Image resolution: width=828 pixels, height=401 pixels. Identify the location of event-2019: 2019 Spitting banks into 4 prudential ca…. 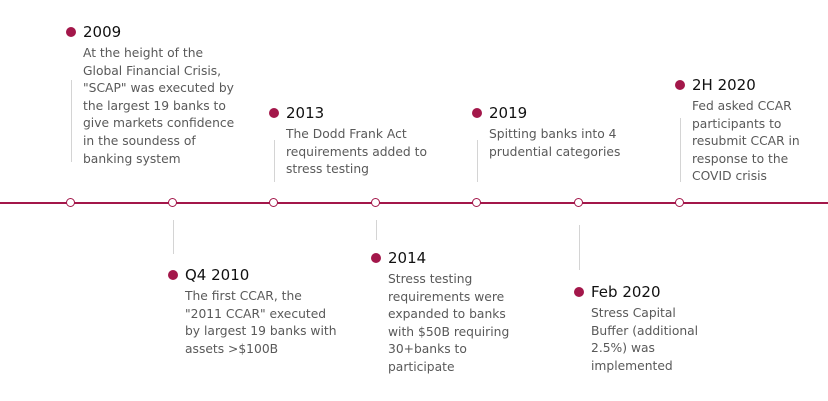
(560, 132).